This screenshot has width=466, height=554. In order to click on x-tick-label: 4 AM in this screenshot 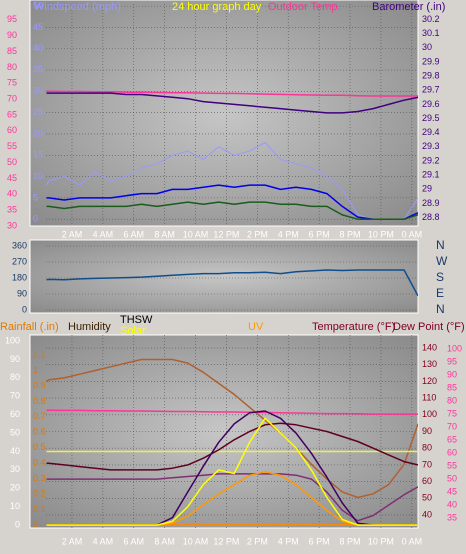, I will do `click(103, 541)`.